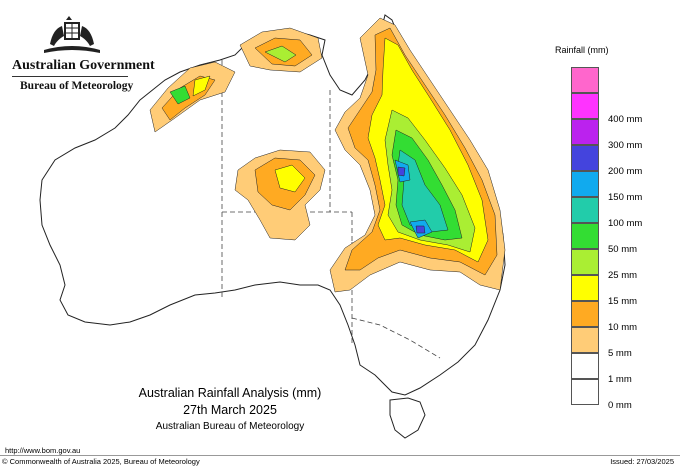  What do you see at coordinates (642, 461) in the screenshot?
I see `issued-date: Issued: 27/03/2025` at bounding box center [642, 461].